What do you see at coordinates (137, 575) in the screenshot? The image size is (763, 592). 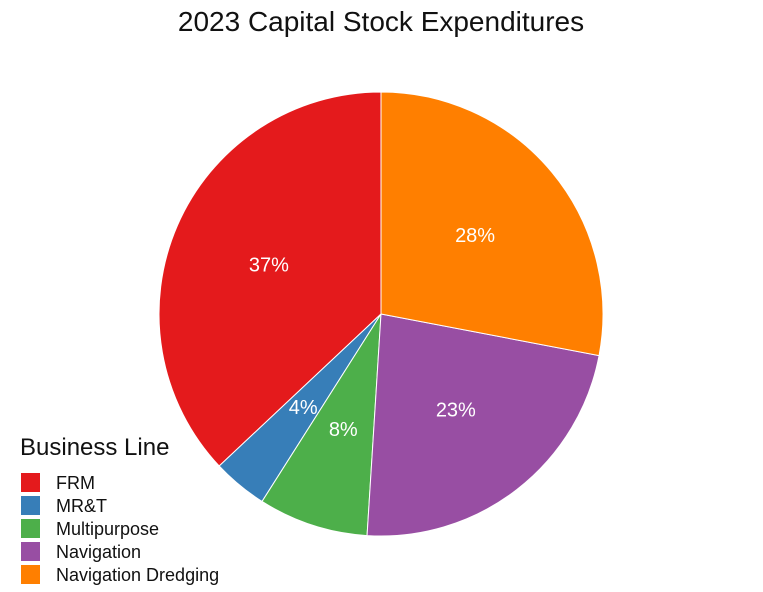 I see `legend-label-navigation-dredging: Navigation Dredging` at bounding box center [137, 575].